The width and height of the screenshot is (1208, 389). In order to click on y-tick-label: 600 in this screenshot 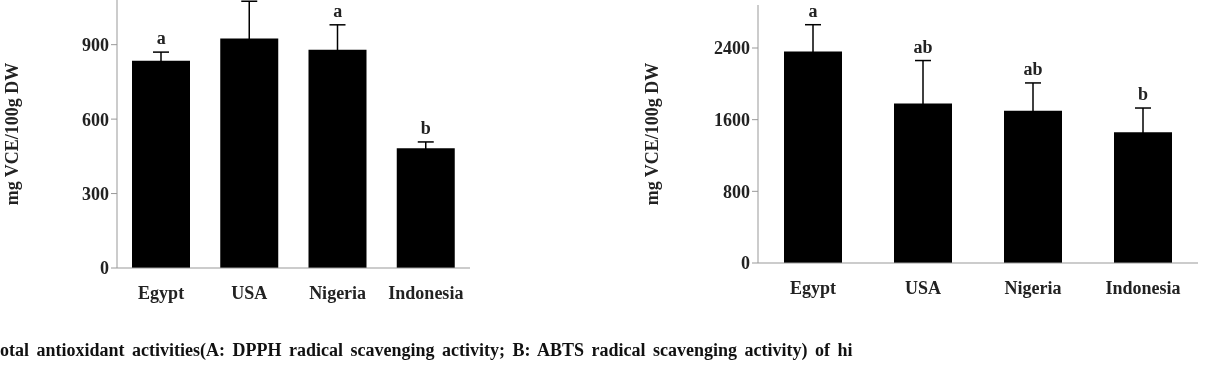, I will do `click(95, 119)`.